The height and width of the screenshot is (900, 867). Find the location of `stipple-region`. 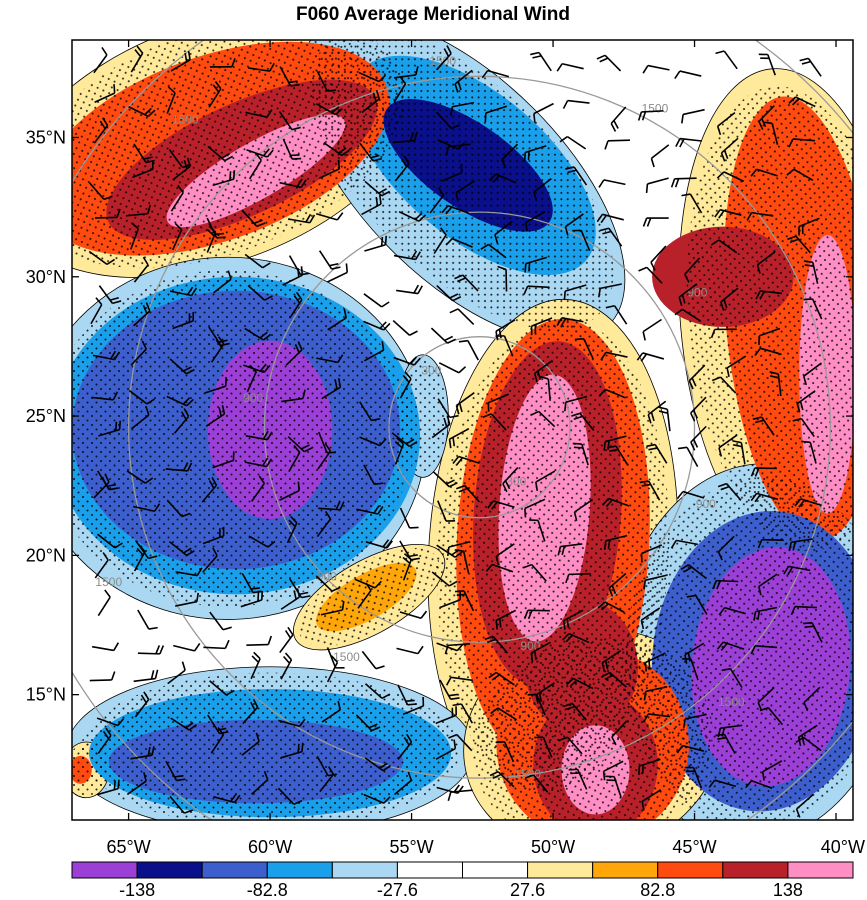

stipple-region is located at coordinates (769, 319).